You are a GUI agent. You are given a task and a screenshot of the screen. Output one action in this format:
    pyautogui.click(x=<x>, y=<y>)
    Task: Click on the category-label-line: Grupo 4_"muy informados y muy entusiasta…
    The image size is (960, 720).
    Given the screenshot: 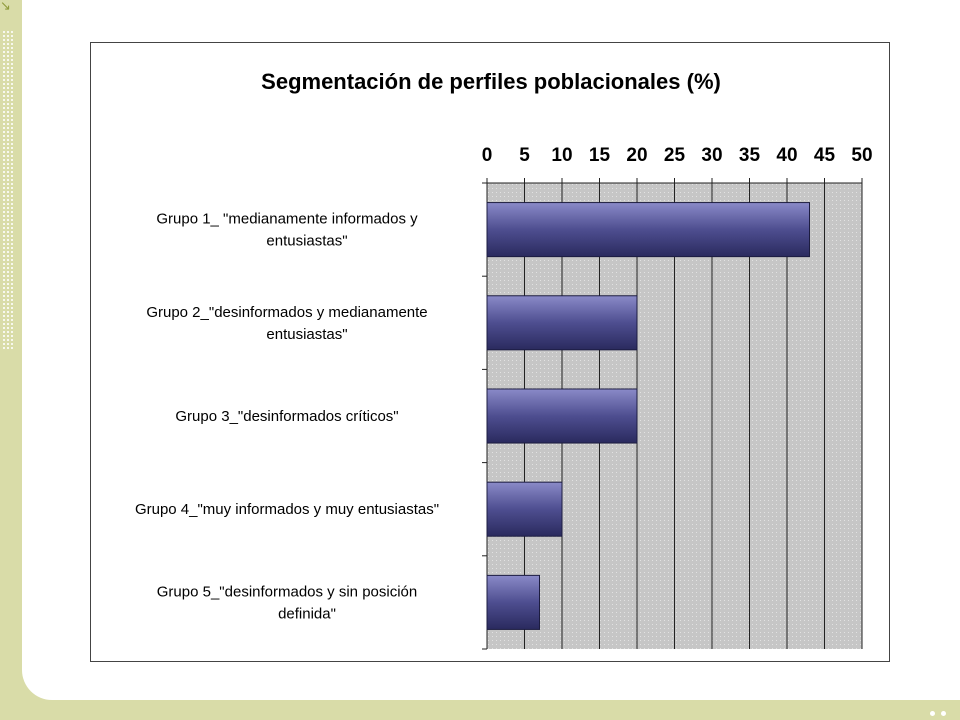 What is the action you would take?
    pyautogui.click(x=287, y=509)
    